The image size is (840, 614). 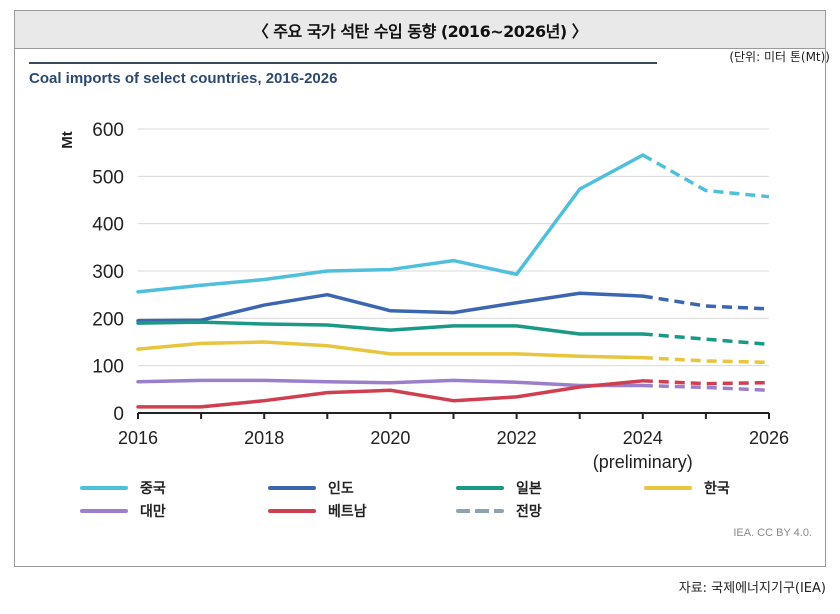 I want to click on x-tick-label: 2026, so click(x=769, y=438).